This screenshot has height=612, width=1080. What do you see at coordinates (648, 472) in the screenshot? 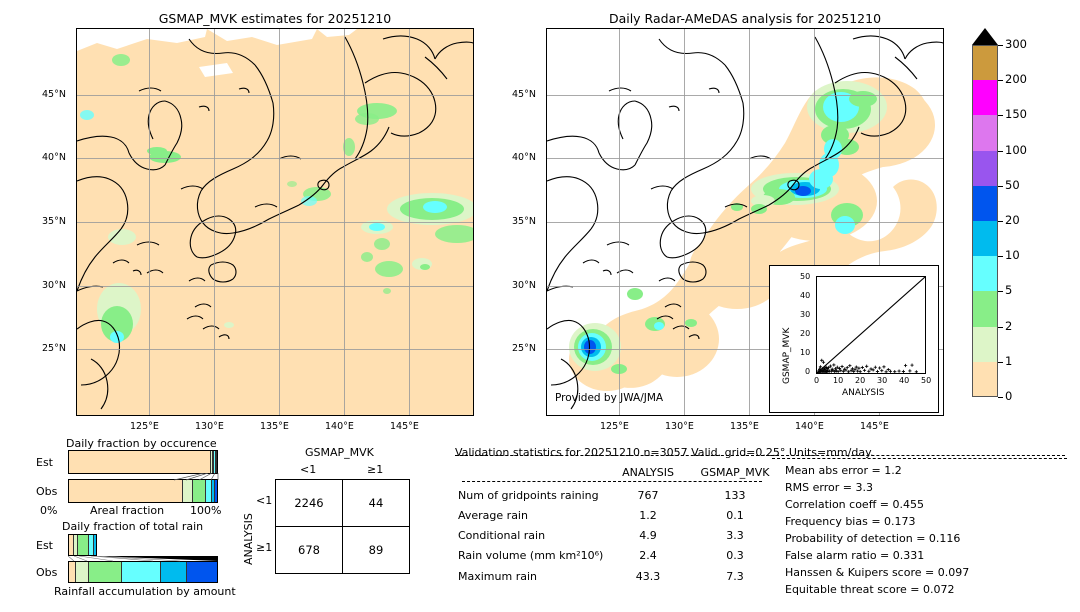
I see `validation-col-header-analysis: ANALYSIS` at bounding box center [648, 472].